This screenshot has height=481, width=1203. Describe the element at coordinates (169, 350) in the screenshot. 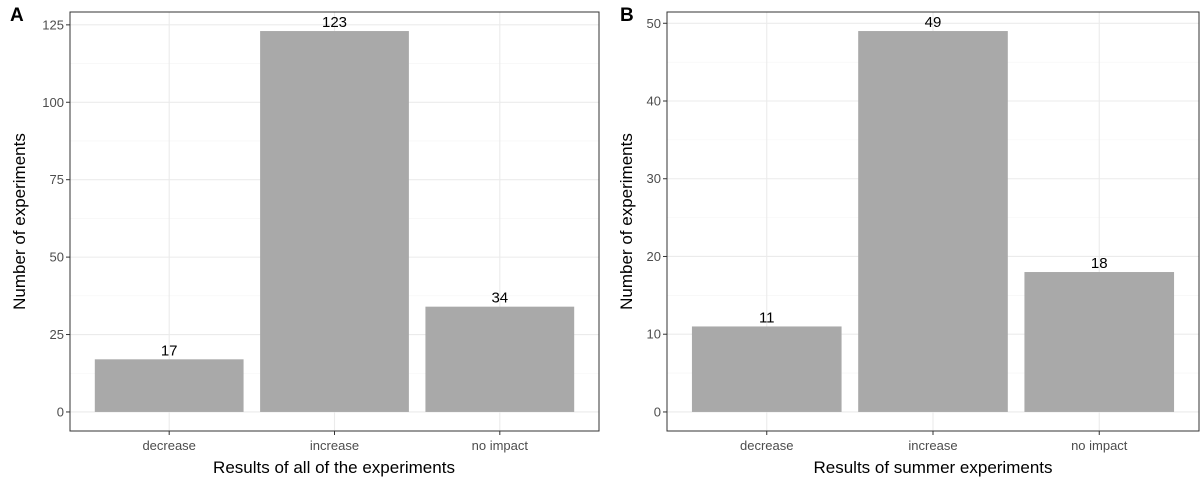

I see `bar-value-label: 17` at that location.